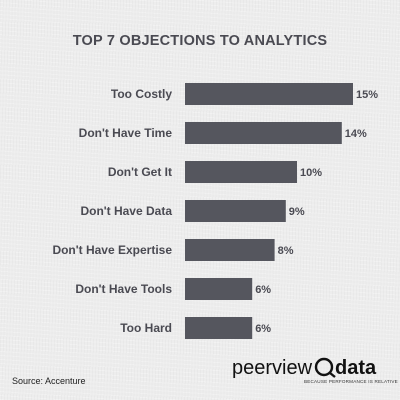 The width and height of the screenshot is (400, 400). What do you see at coordinates (200, 41) in the screenshot?
I see `chart-title: TOP 7 OBJECTIONS TO ANALYTICS` at bounding box center [200, 41].